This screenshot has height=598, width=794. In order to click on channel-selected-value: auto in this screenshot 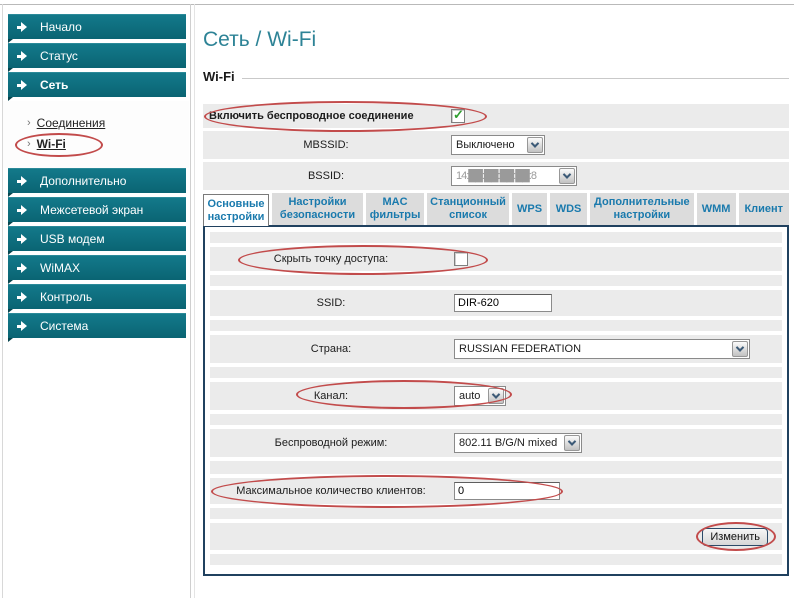, I will do `click(470, 396)`.